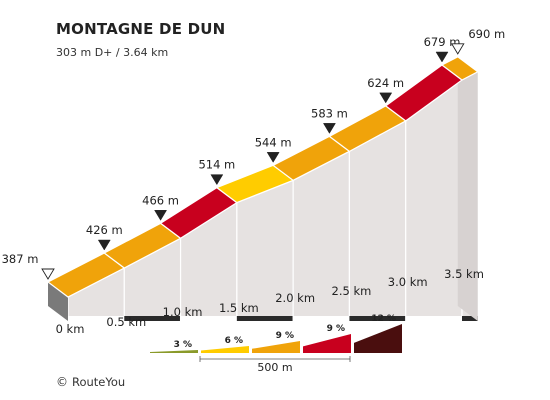 The width and height of the screenshot is (550, 400). Describe the element at coordinates (467, 188) in the screenshot. I see `profile-end-face` at that location.